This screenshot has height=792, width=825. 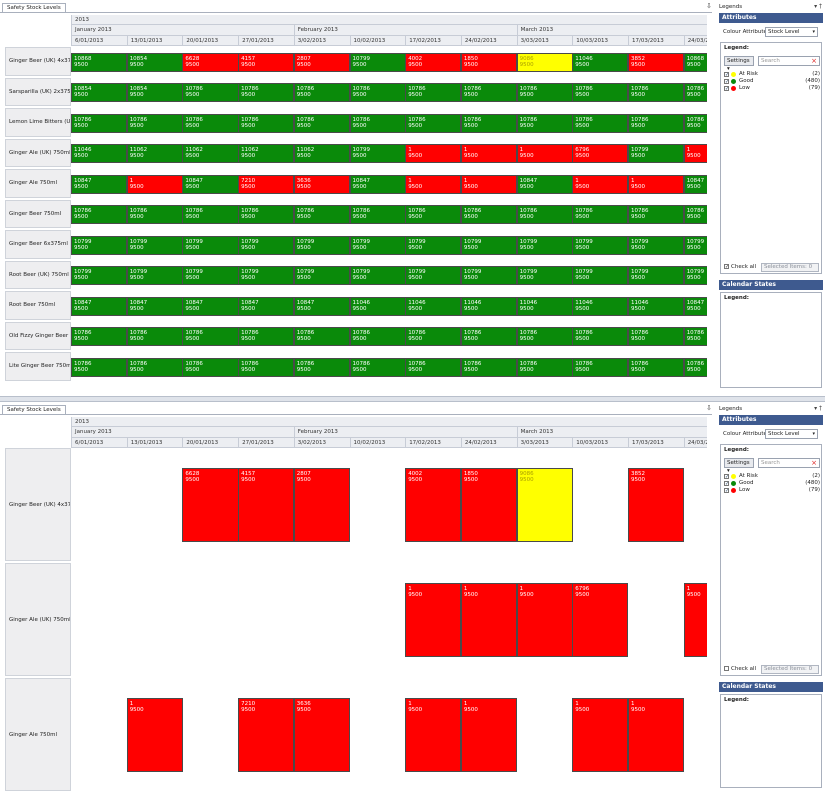 What do you see at coordinates (34, 7) in the screenshot?
I see `view-tab: Safety Stock Levels` at bounding box center [34, 7].